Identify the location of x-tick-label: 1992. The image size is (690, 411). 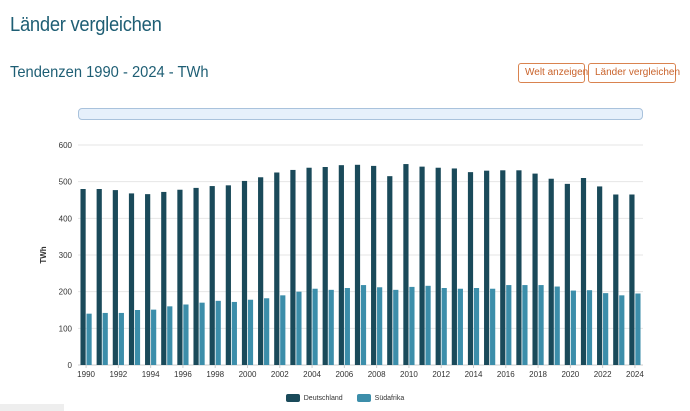
(118, 374).